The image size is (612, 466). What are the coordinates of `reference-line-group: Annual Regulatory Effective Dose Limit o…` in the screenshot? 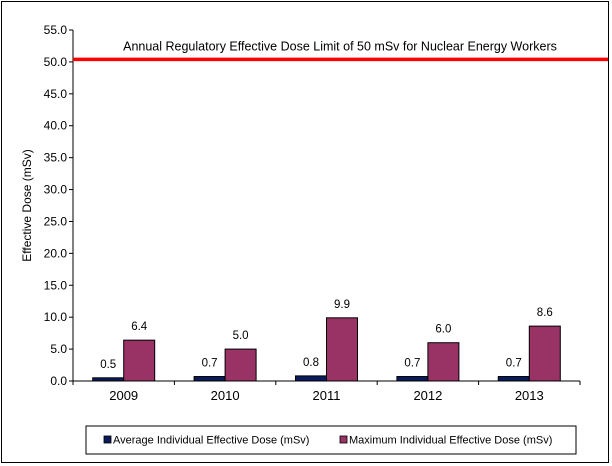 It's located at (340, 50).